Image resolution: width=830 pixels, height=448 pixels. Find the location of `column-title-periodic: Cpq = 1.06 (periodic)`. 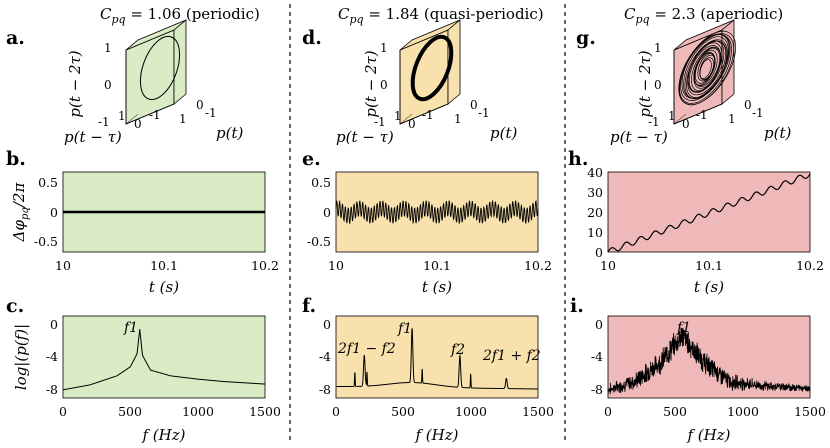

column-title-periodic: Cpq = 1.06 (periodic) is located at coordinates (180, 15).